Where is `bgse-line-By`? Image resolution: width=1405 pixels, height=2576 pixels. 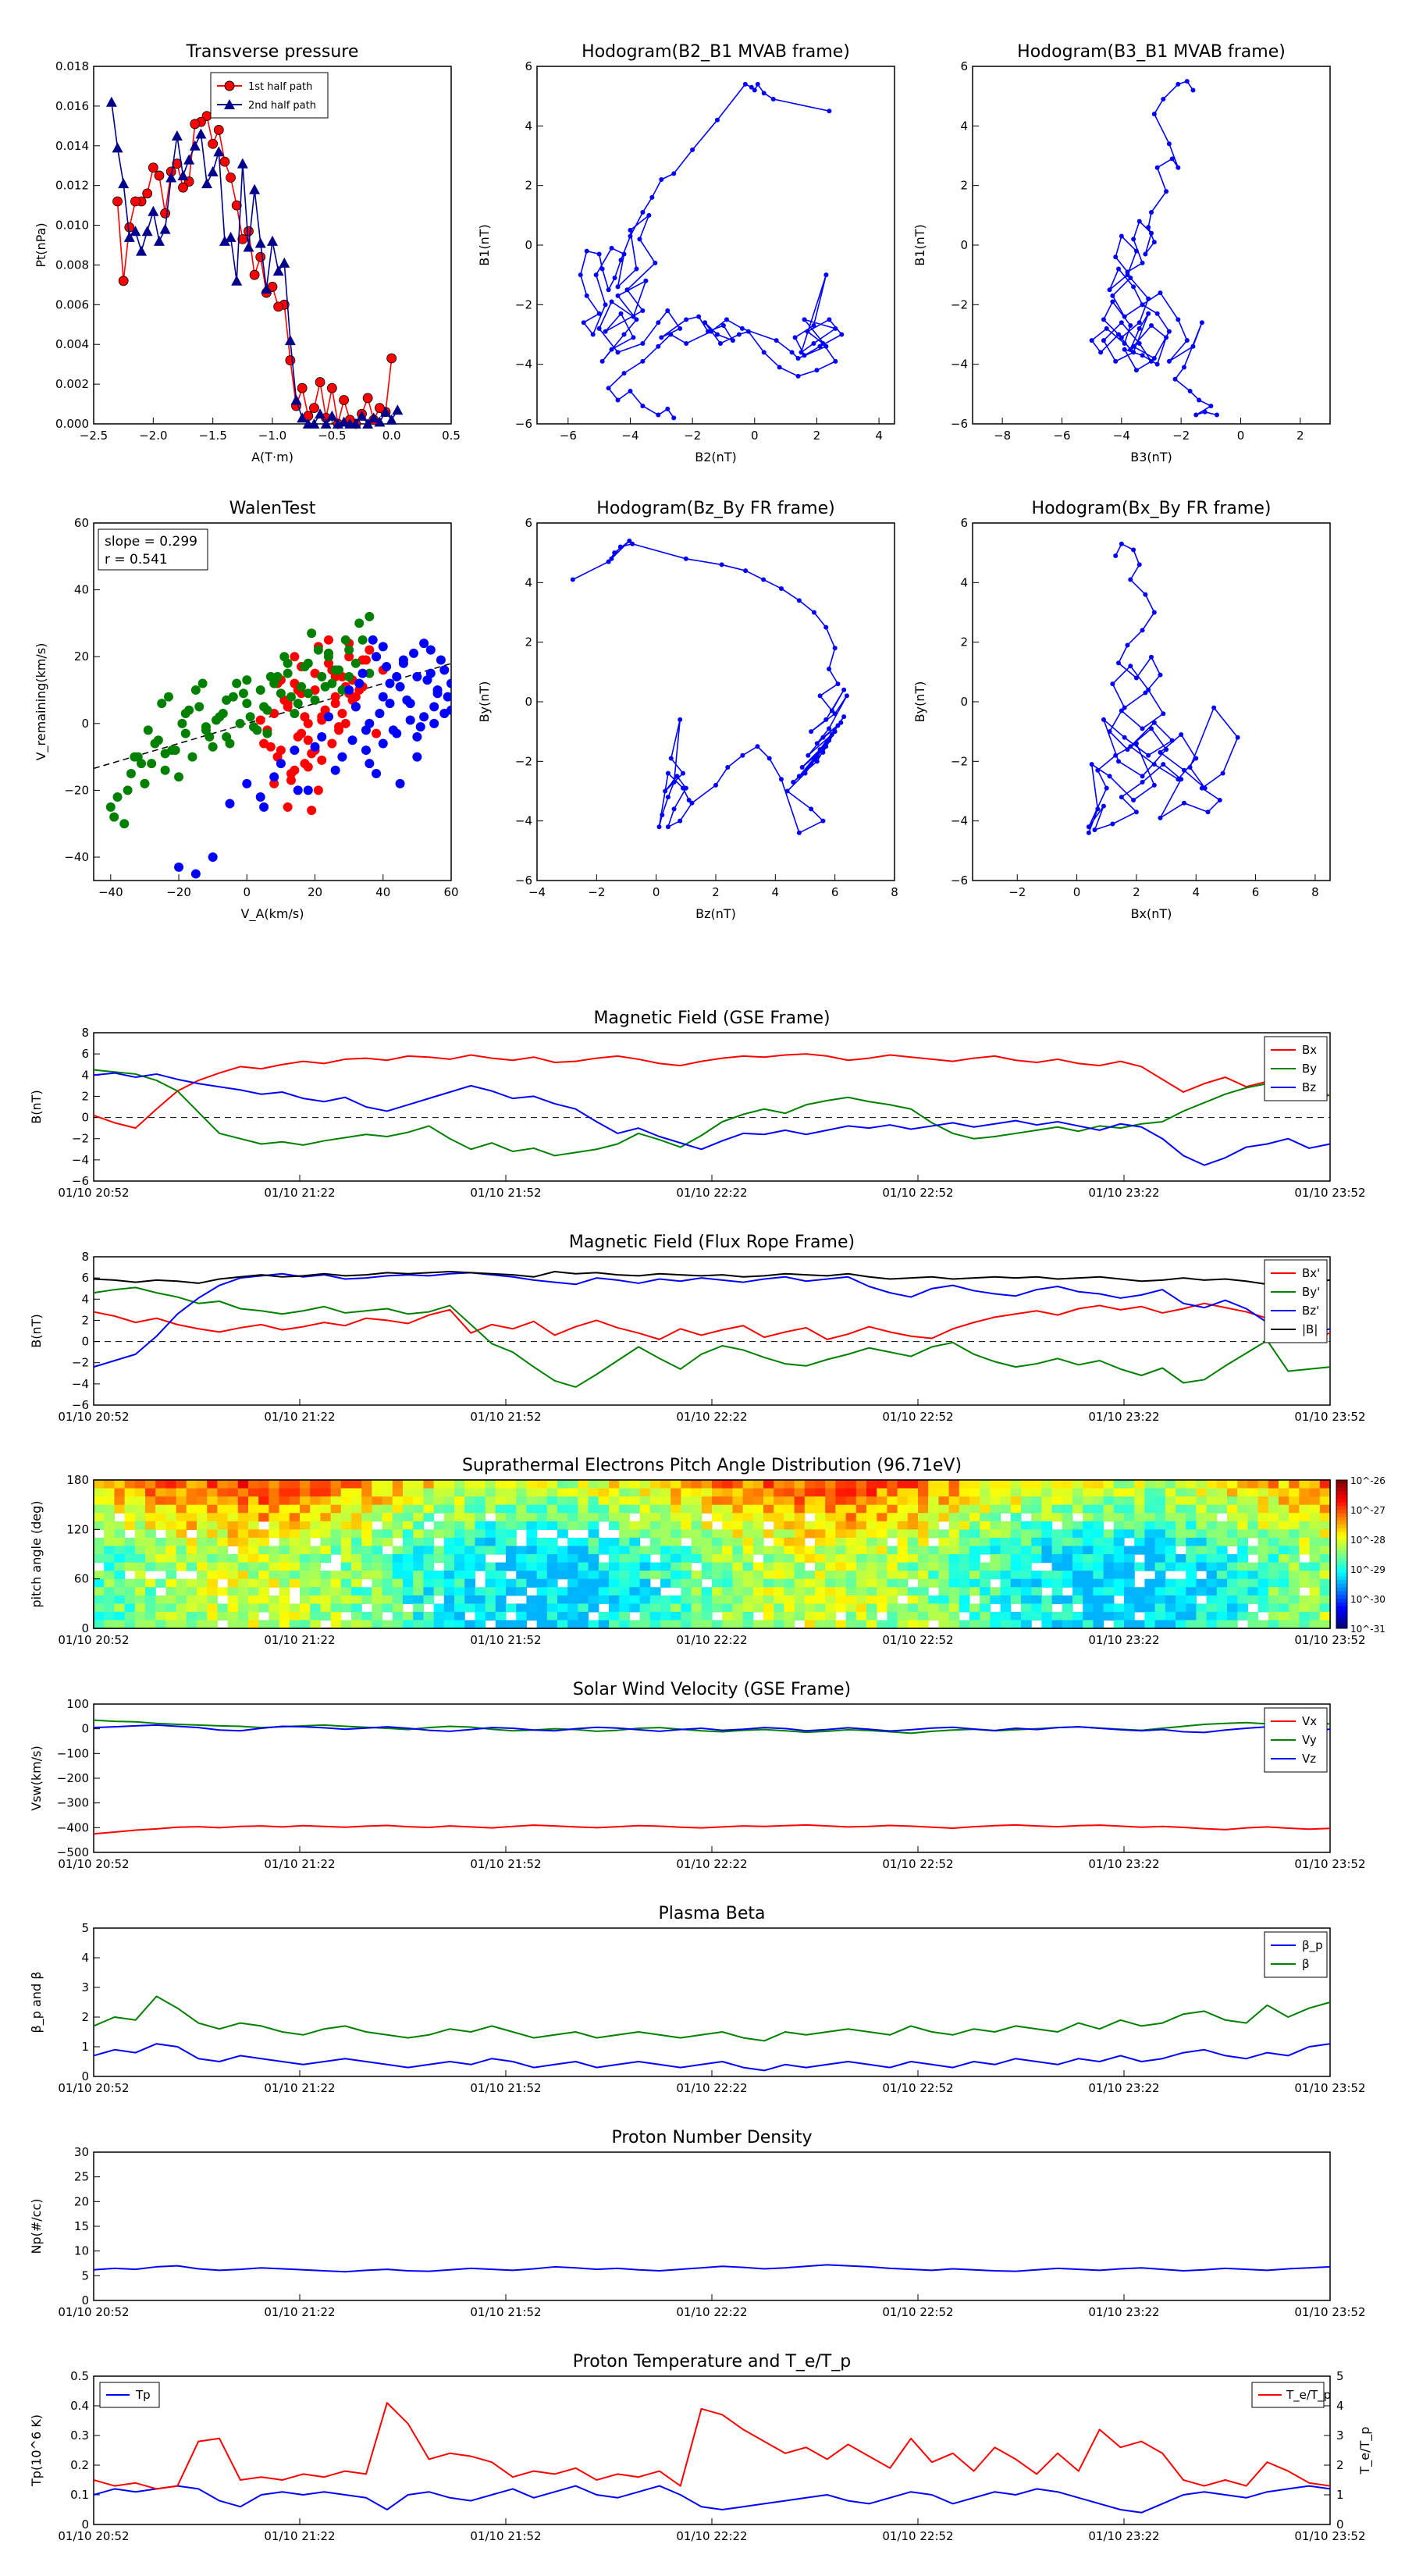
bgse-line-By is located at coordinates (712, 1113).